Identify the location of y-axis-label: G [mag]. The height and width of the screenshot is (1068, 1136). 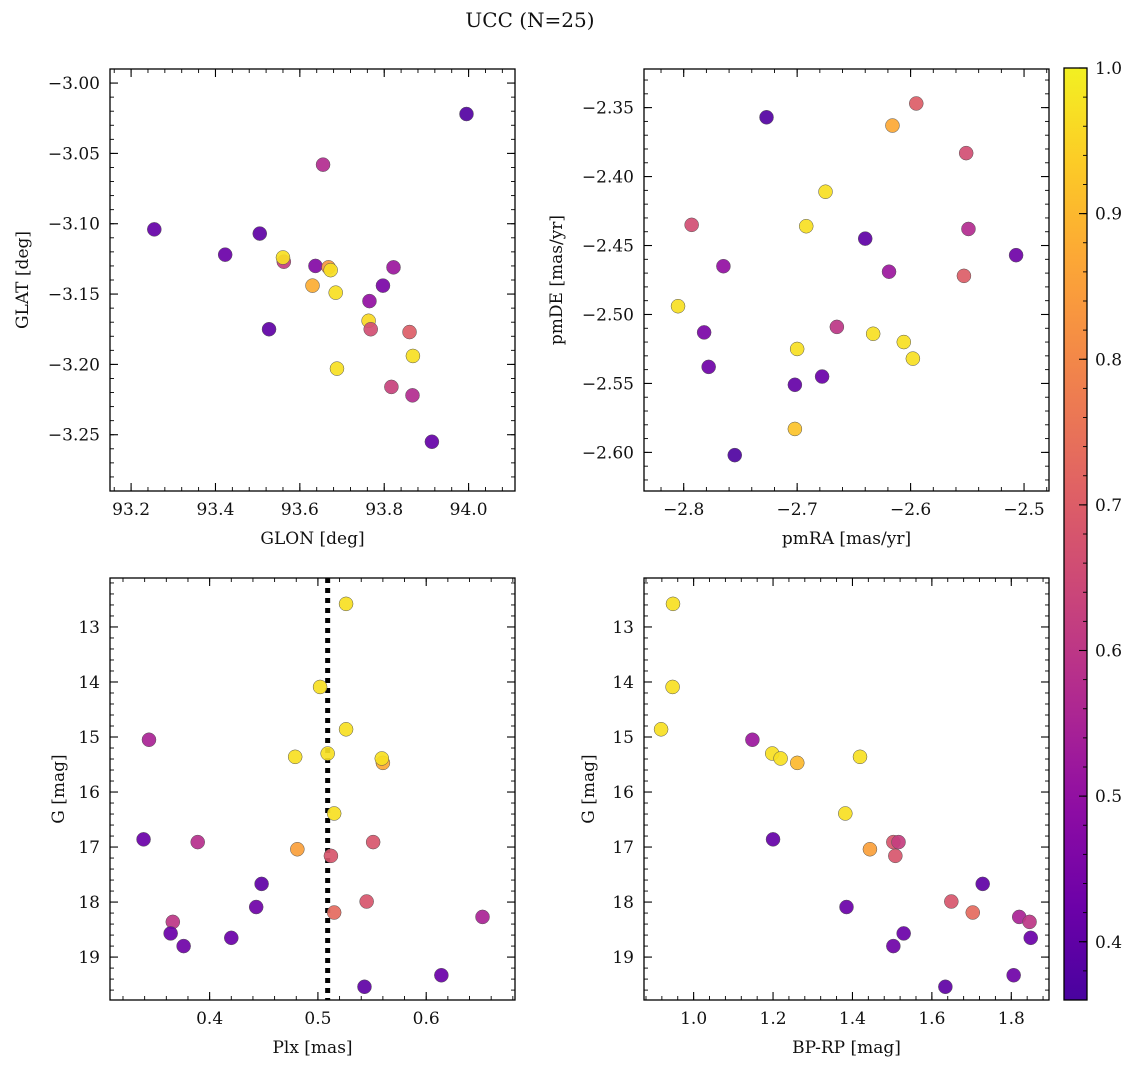
(589, 788).